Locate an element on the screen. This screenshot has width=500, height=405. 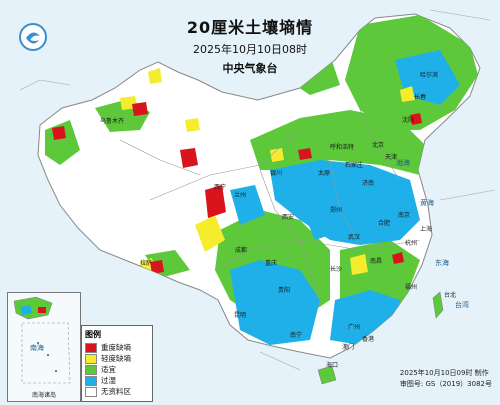
legend: 图例 重度缺墒 轻度缺墒 适宜 过湿 无资料区 is located at coordinates (117, 363).